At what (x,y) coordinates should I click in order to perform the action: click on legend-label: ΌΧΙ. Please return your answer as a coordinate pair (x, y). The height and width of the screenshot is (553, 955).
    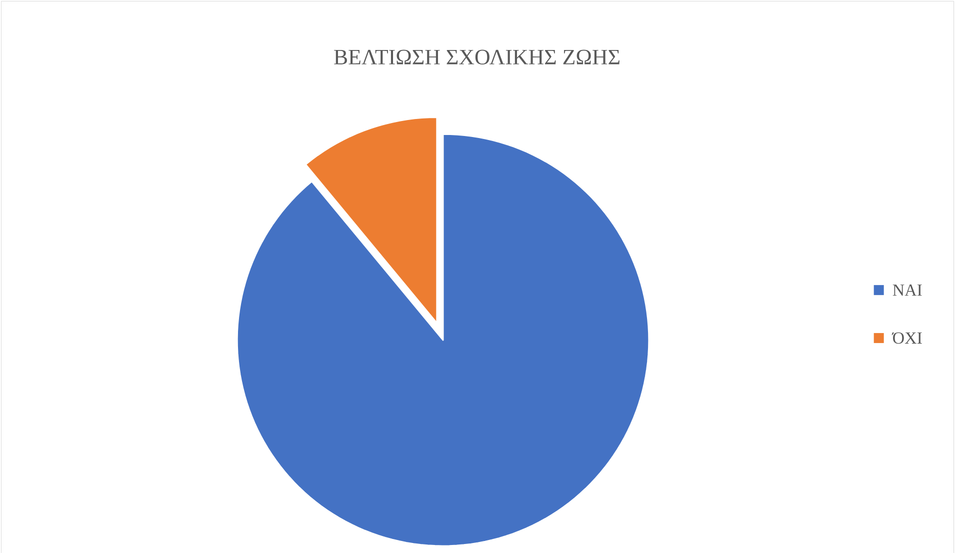
    Looking at the image, I should click on (907, 338).